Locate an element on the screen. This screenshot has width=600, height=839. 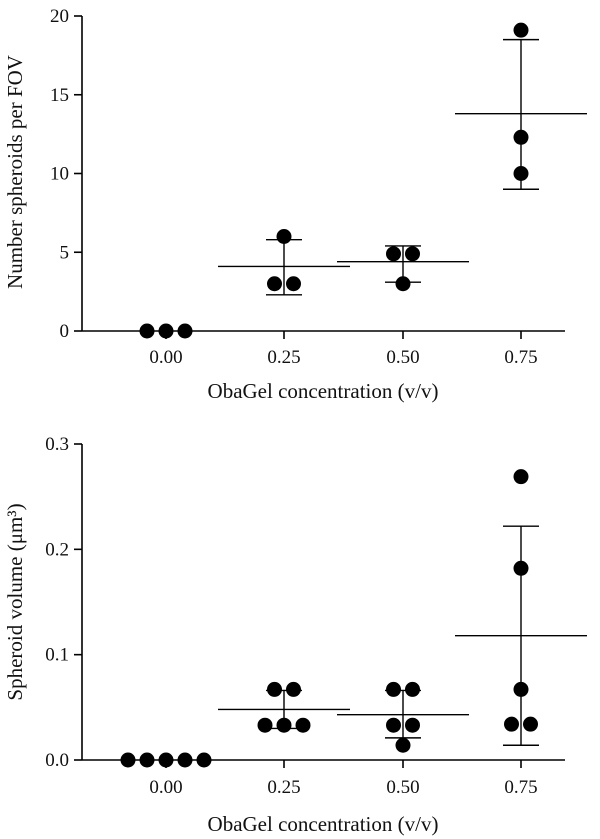
y-tick-label: 10 is located at coordinates (59, 174).